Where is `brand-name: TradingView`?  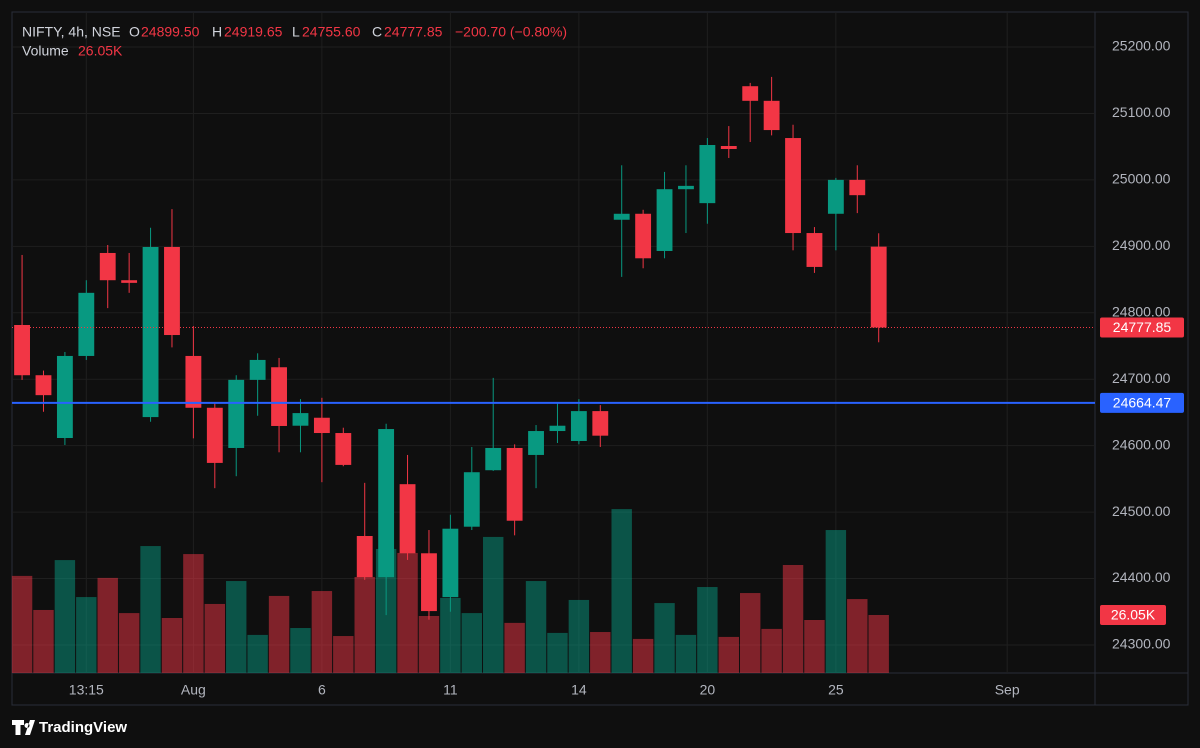
brand-name: TradingView is located at coordinates (83, 727).